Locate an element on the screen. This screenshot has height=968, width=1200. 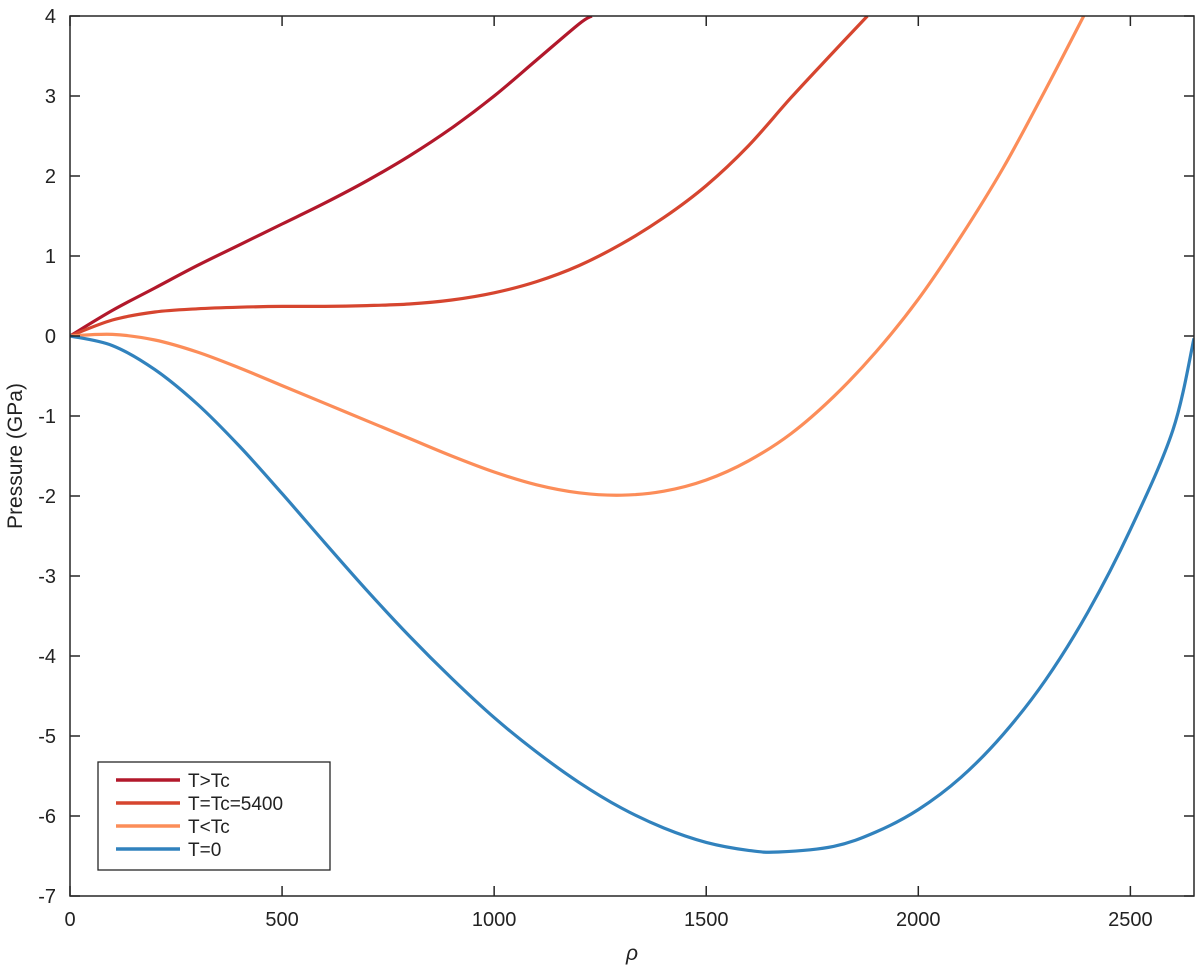
y-tick-label: -1 is located at coordinates (47, 417).